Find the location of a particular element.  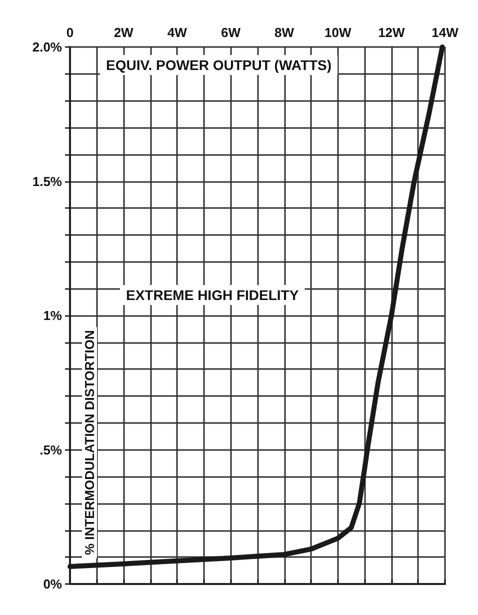

x-axis-title: EQUIV. POWER OUTPUT (WATTS) is located at coordinates (219, 65).